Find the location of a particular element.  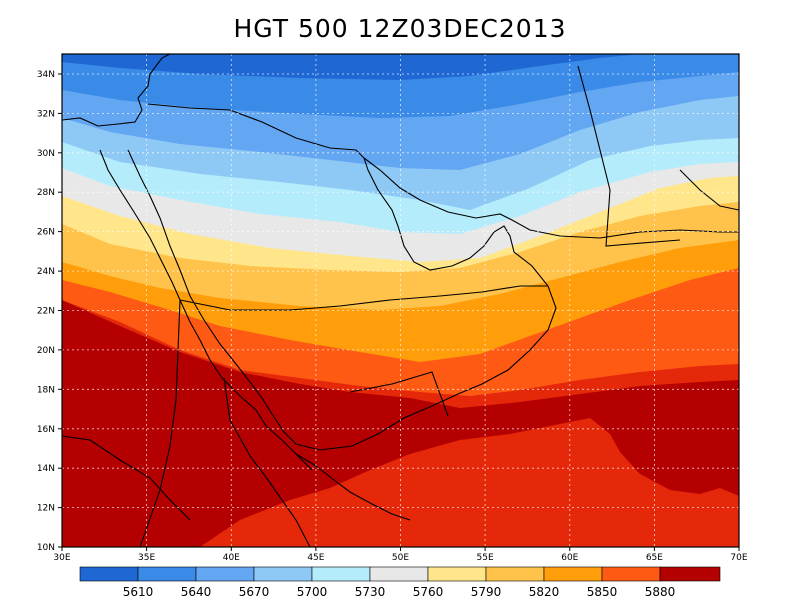

colorbar-label: 5880 is located at coordinates (660, 592).